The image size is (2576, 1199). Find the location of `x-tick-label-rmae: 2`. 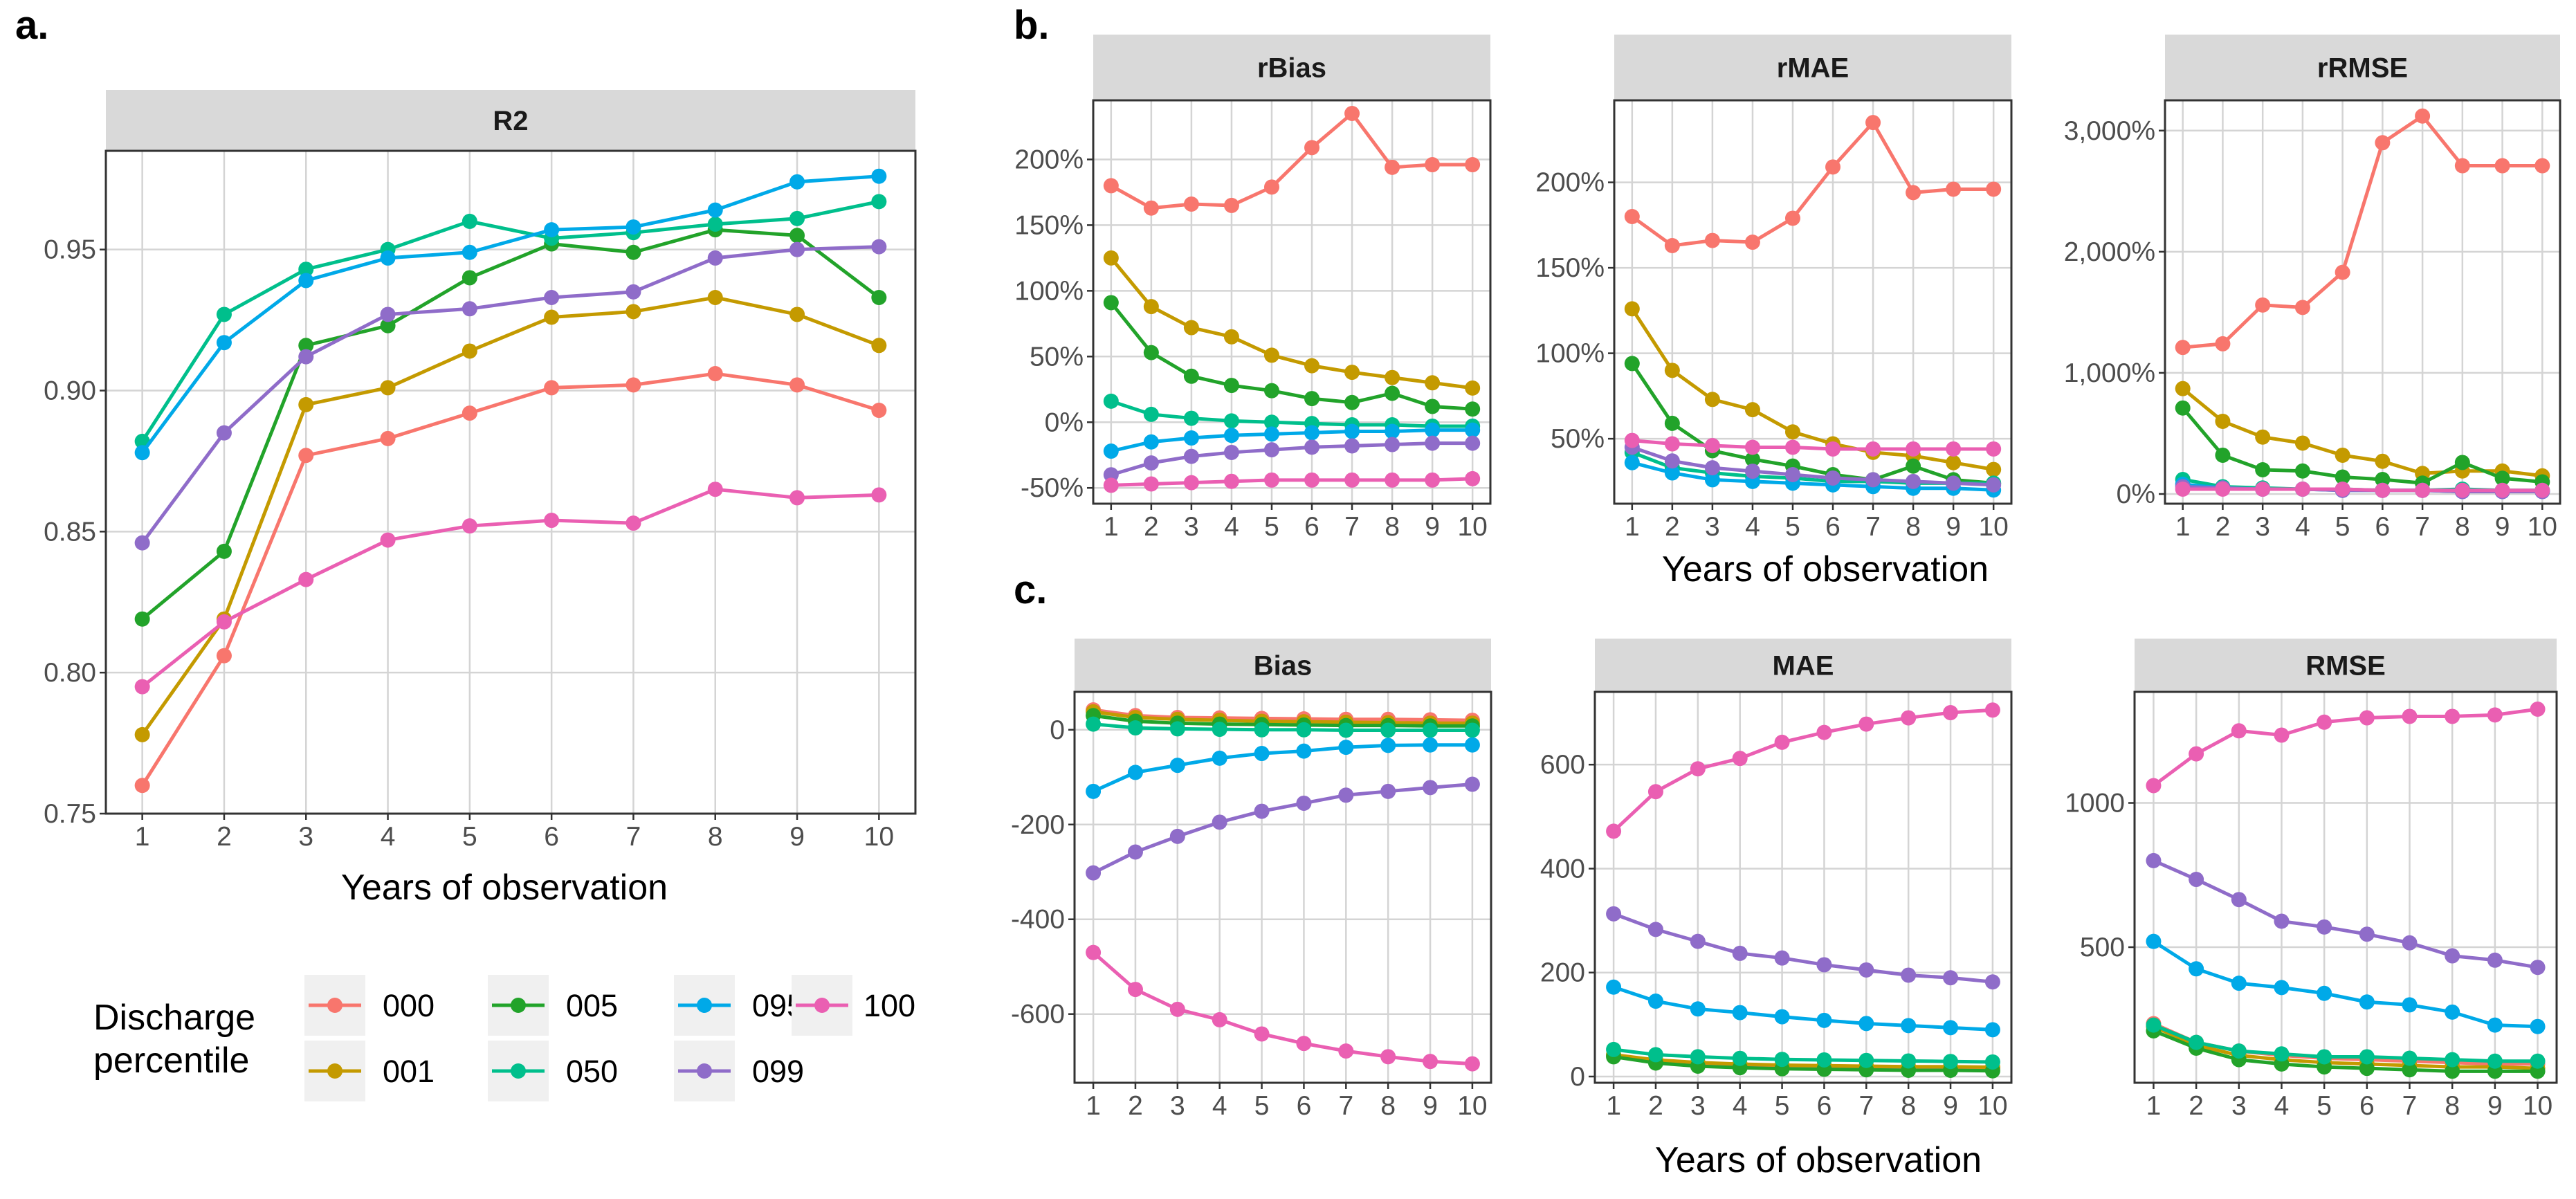

x-tick-label-rmae: 2 is located at coordinates (1673, 527).